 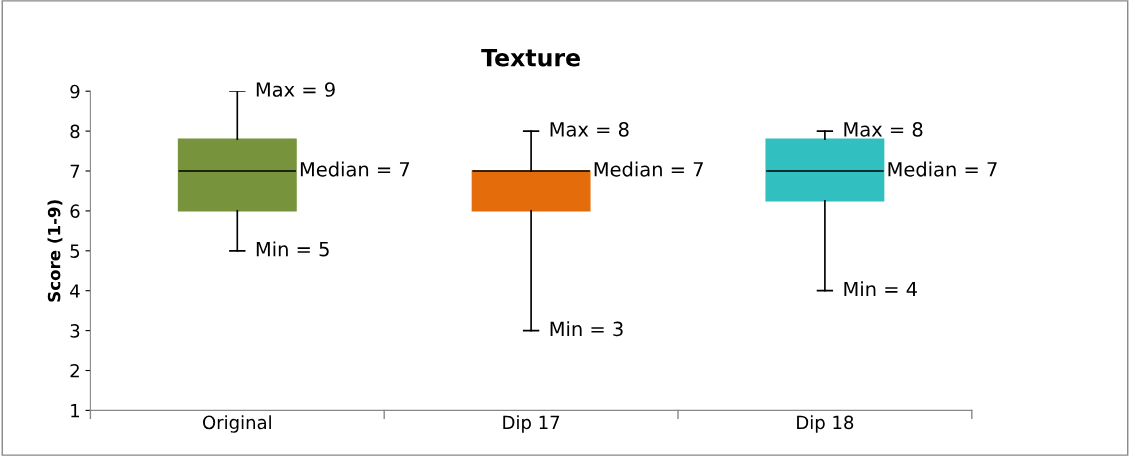 What do you see at coordinates (75, 291) in the screenshot?
I see `y-tick-label: 4` at bounding box center [75, 291].